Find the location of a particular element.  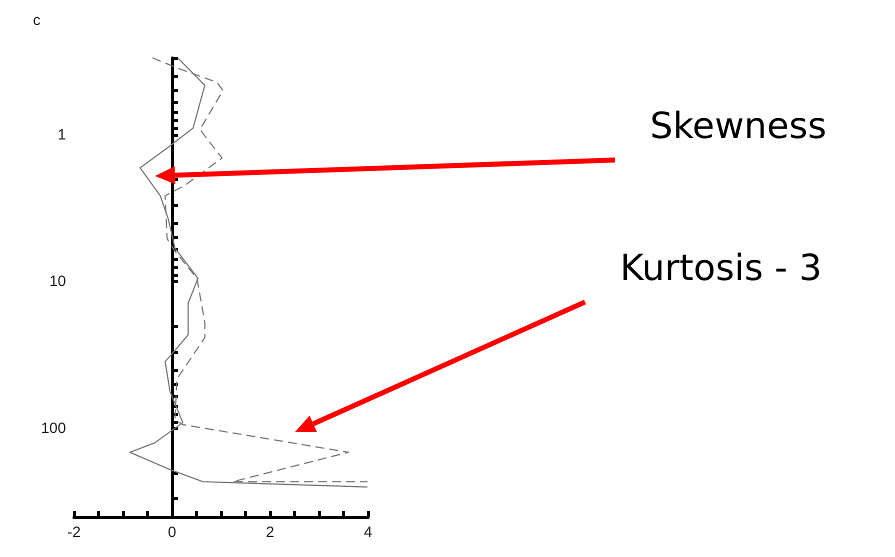

text: Kurtosis - 3 is located at coordinates (721, 268).